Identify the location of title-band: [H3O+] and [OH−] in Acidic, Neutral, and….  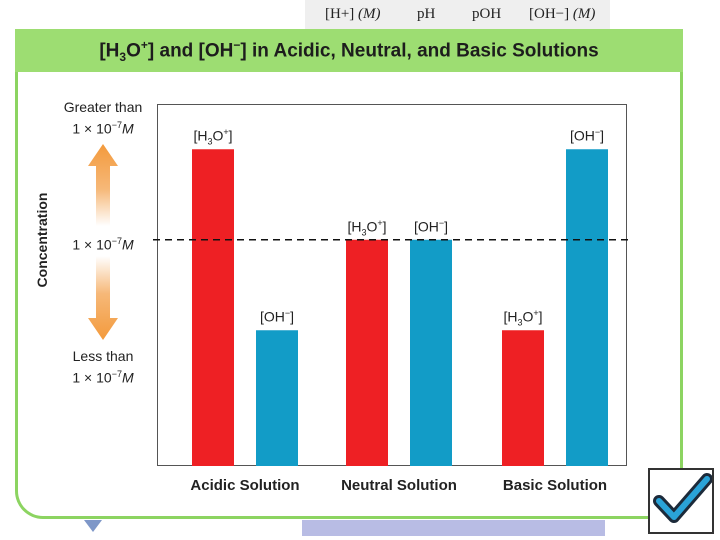
(349, 50).